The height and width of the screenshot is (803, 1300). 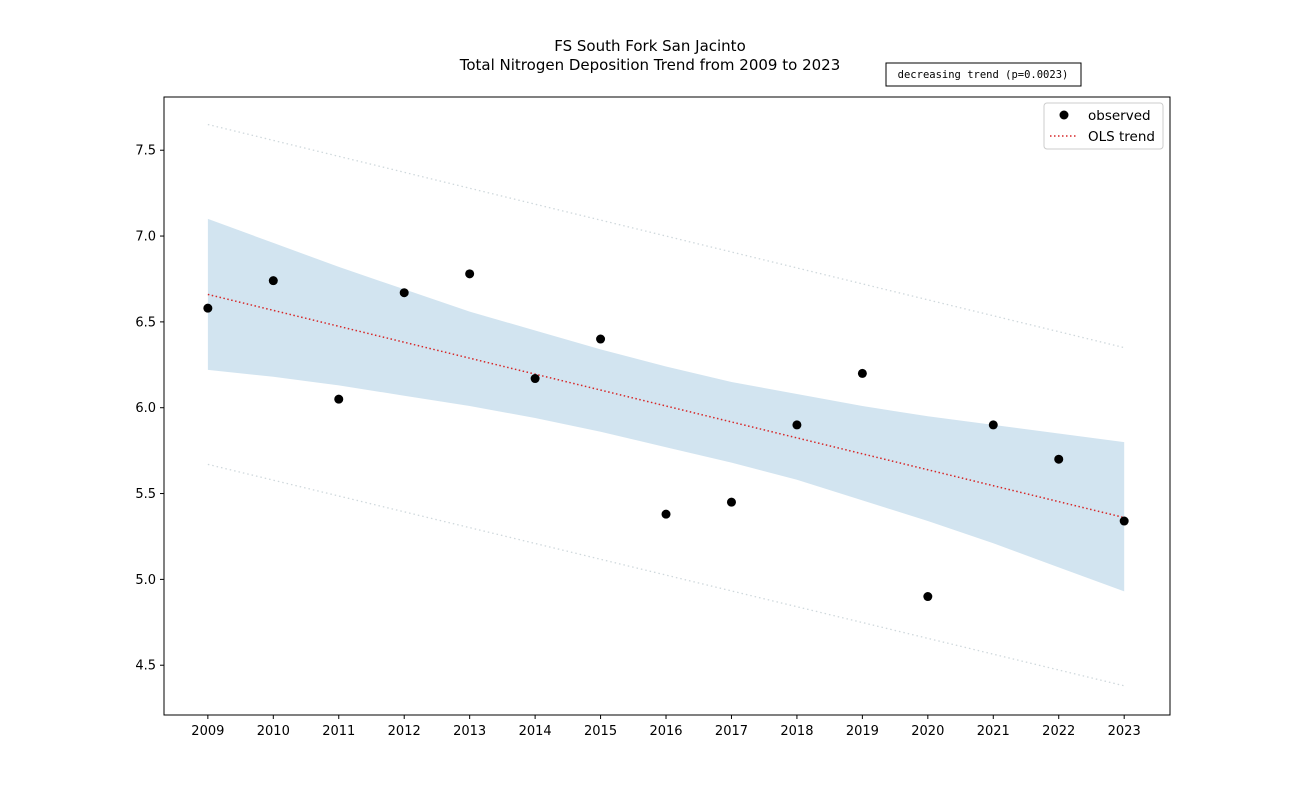 I want to click on legend-frame, so click(x=1103, y=126).